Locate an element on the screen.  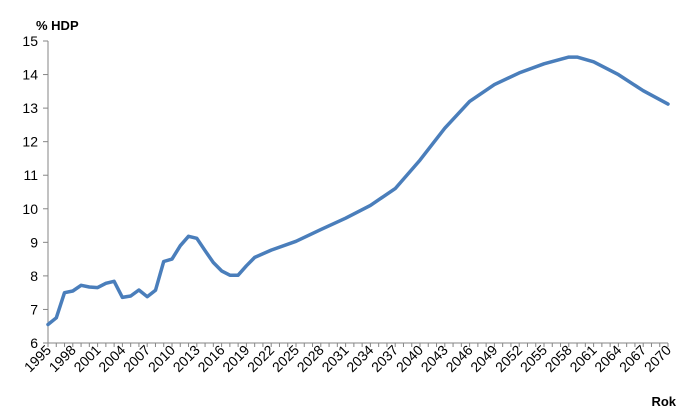
x-axis-title: Rok is located at coordinates (663, 401).